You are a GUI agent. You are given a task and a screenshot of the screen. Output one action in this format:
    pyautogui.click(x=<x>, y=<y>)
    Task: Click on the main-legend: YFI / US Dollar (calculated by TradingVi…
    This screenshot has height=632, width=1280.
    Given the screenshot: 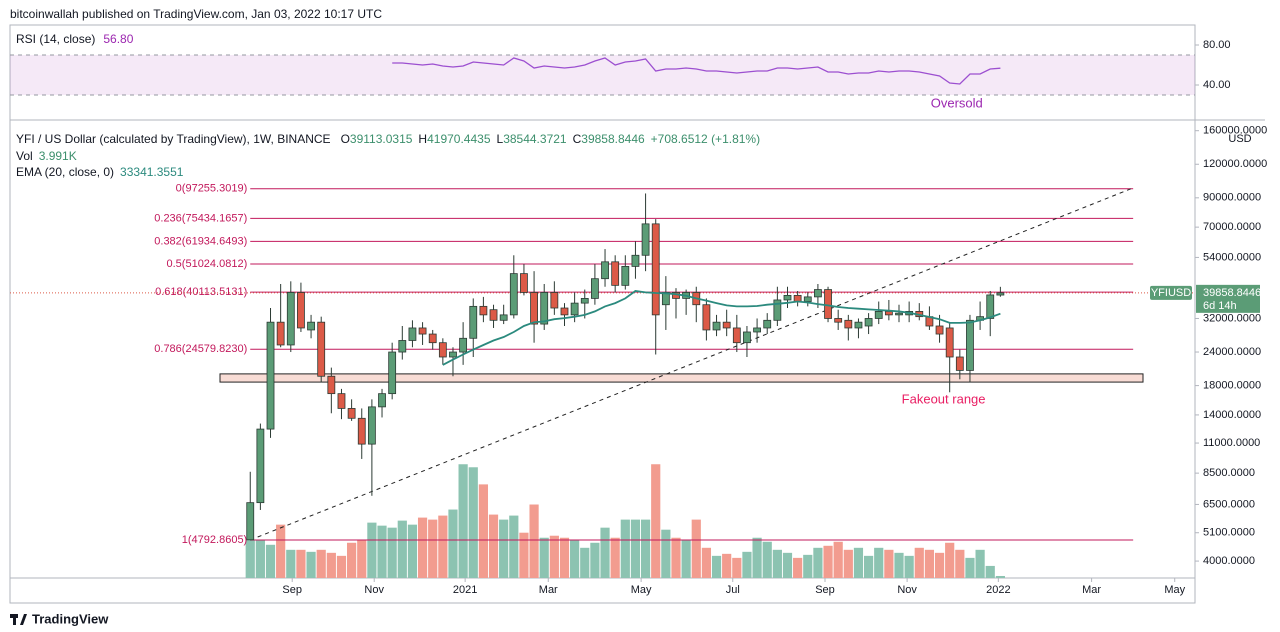 What is the action you would take?
    pyautogui.click(x=388, y=139)
    